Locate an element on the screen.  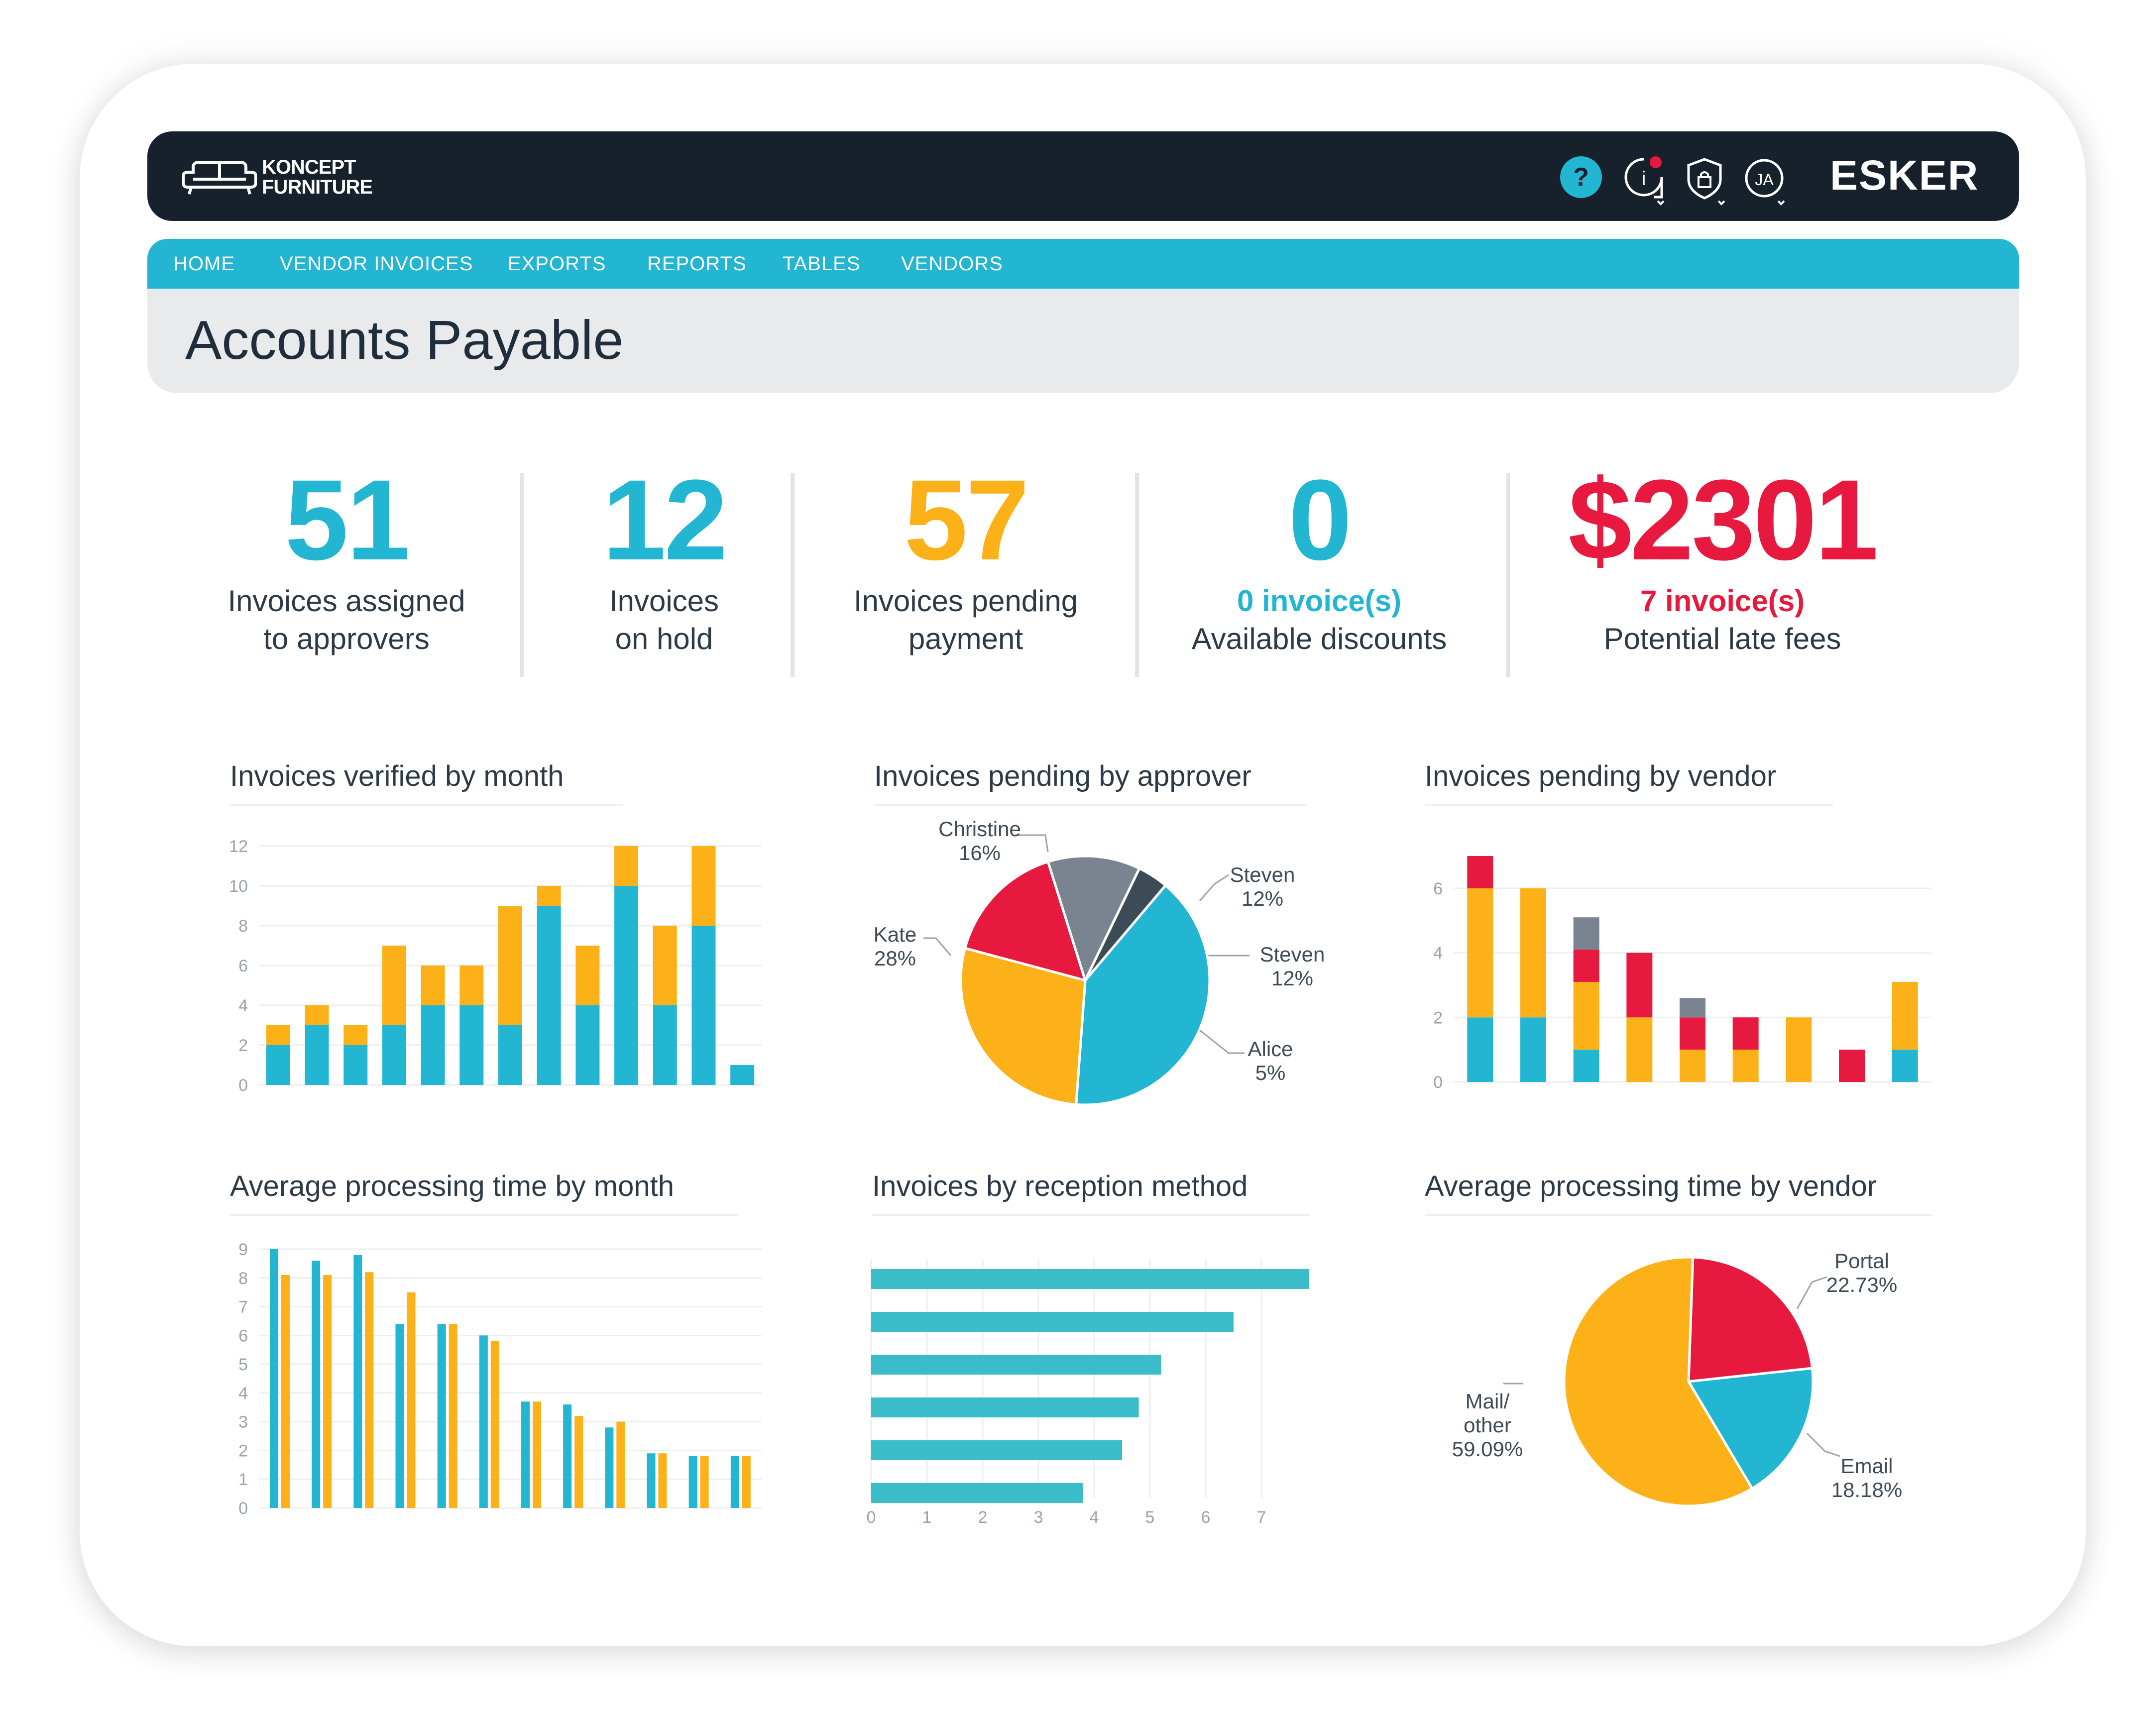
x-tick-label: 2 is located at coordinates (983, 1517).